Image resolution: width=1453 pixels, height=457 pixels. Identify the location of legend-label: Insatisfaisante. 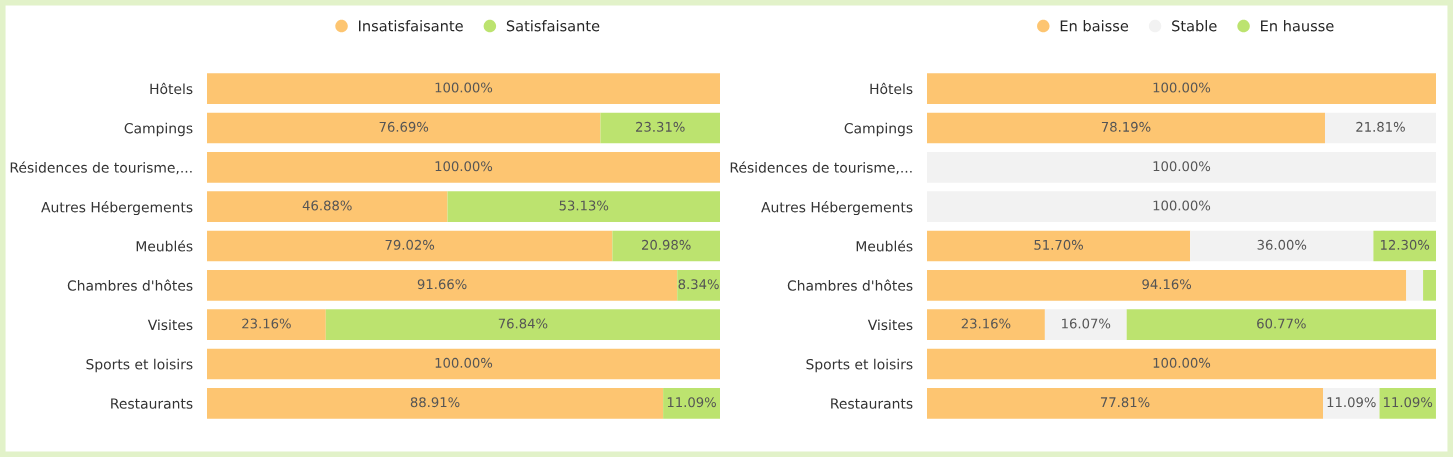
(411, 26).